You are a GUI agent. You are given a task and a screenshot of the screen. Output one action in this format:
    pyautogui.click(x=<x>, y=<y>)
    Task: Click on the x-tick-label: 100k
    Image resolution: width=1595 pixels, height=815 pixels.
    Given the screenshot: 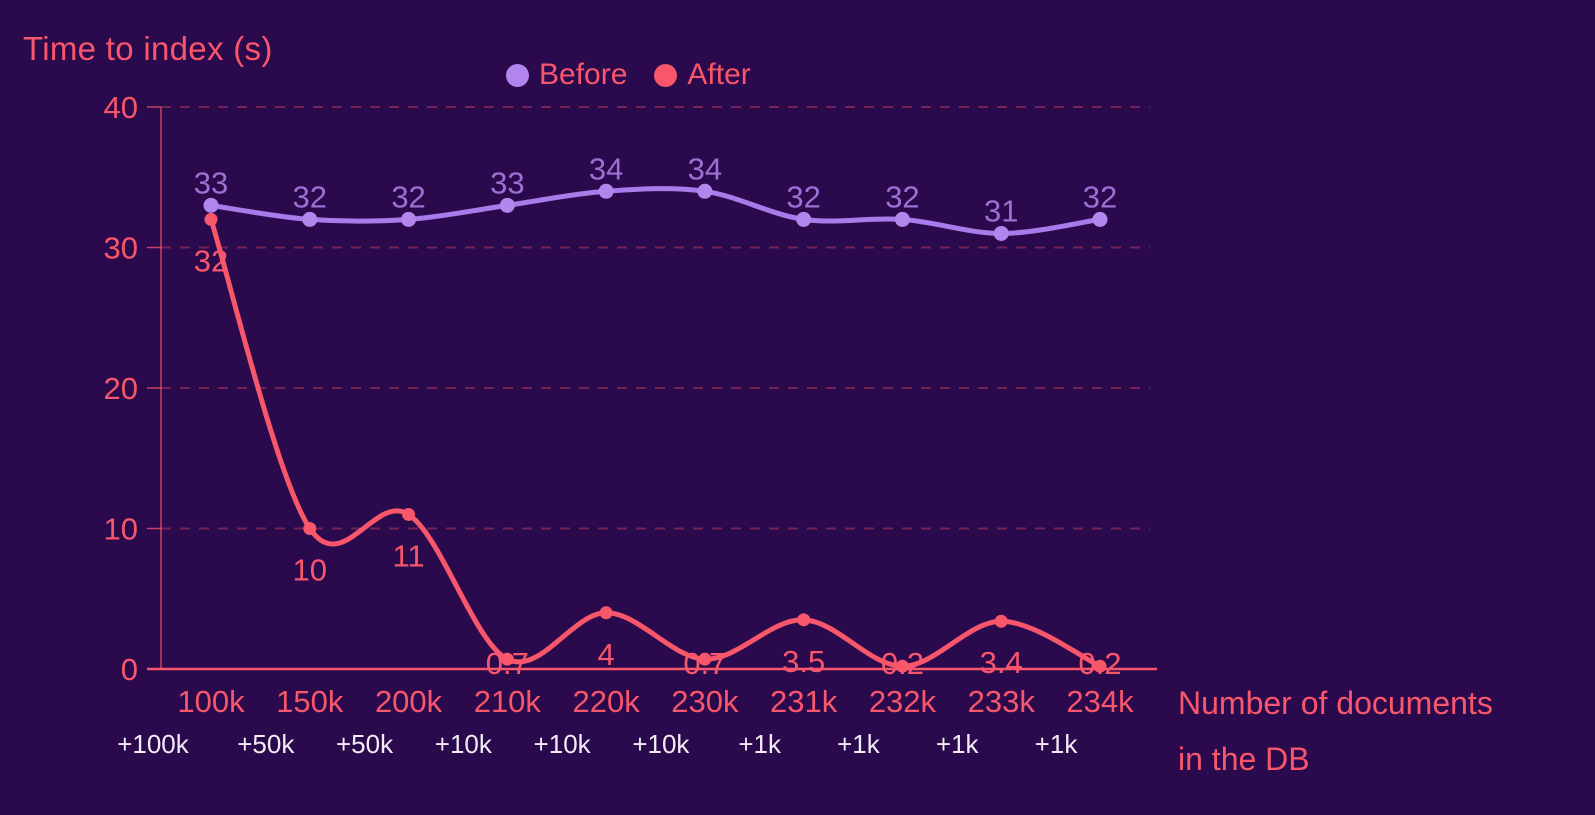 What is the action you would take?
    pyautogui.click(x=211, y=701)
    